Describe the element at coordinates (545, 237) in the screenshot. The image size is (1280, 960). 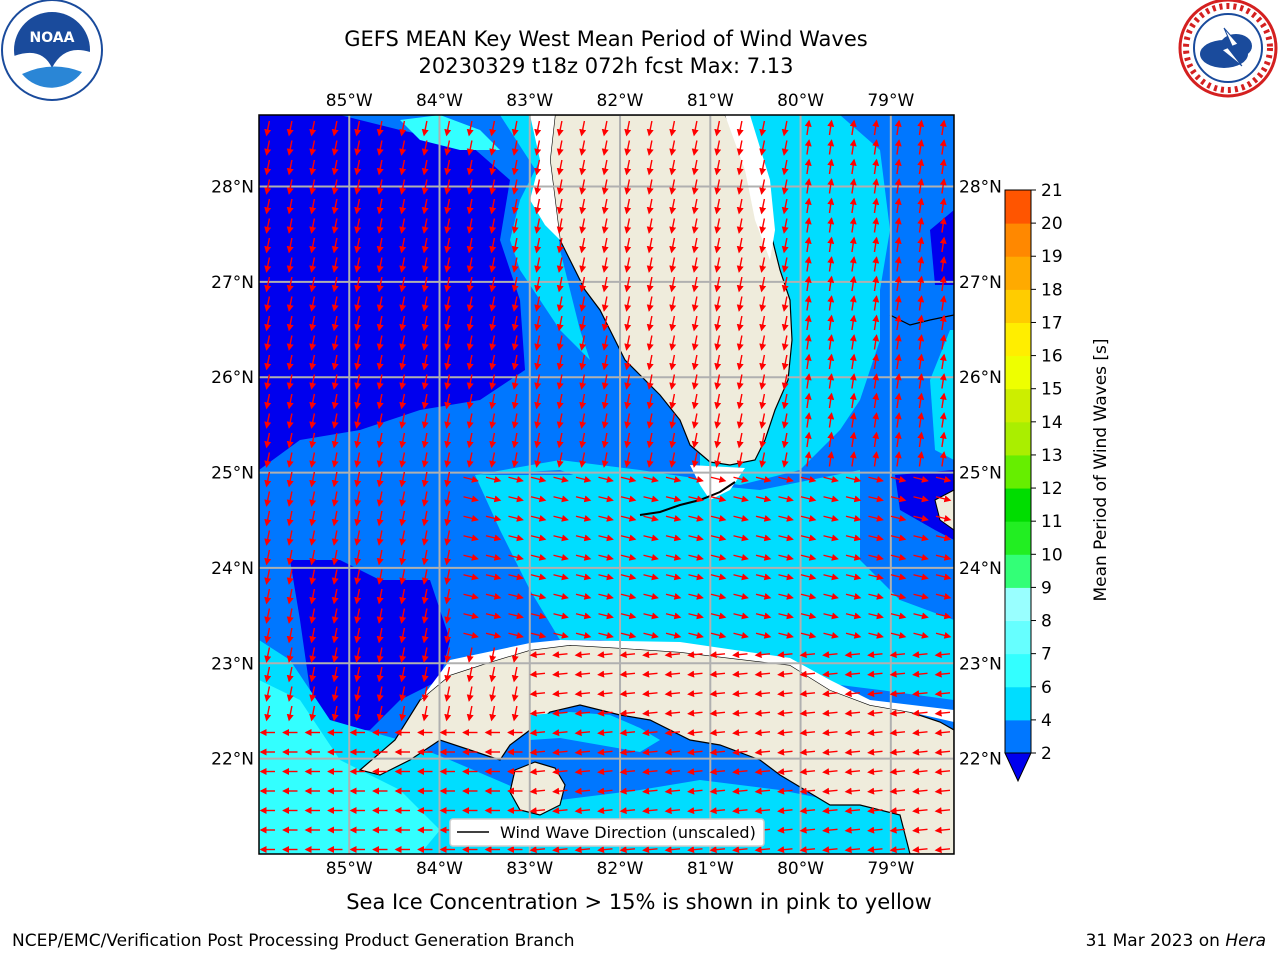
I see `cyan-zone-gulf-coast` at that location.